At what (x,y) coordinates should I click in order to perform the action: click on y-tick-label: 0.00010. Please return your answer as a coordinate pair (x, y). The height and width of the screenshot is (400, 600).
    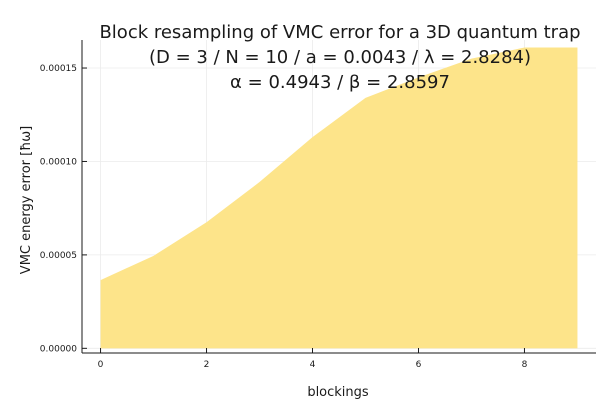
    Looking at the image, I should click on (58, 162).